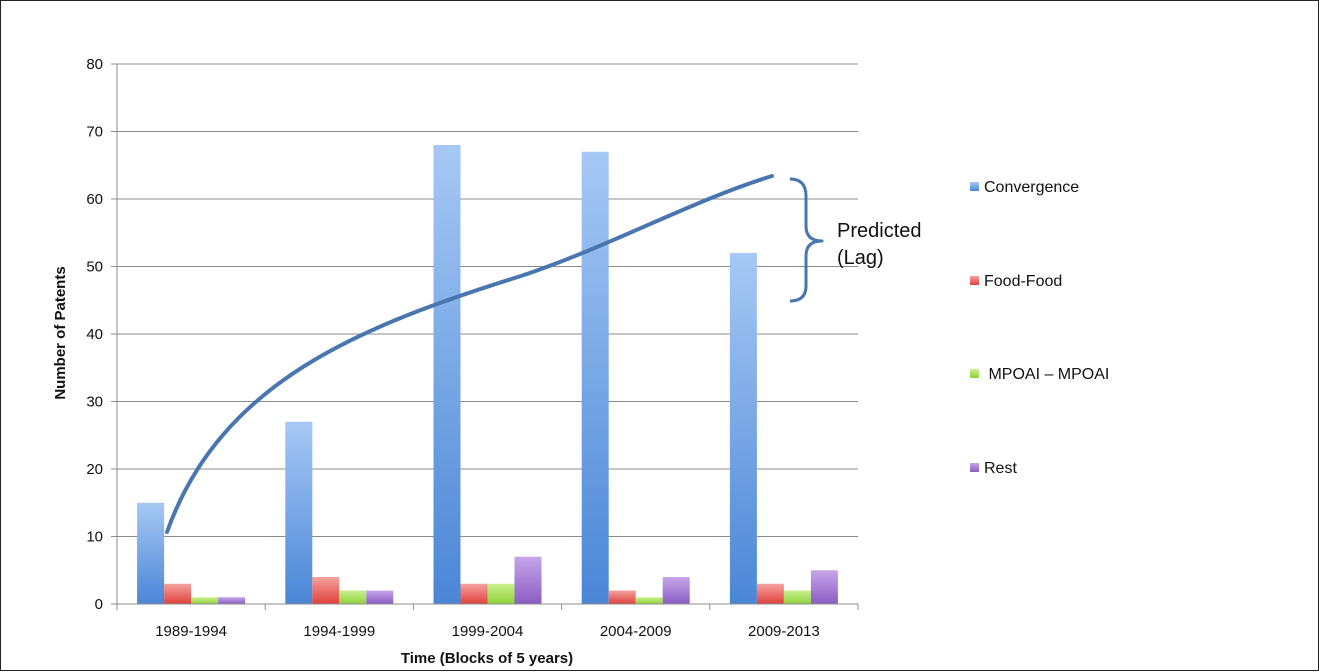 The width and height of the screenshot is (1319, 672). Describe the element at coordinates (636, 631) in the screenshot. I see `x-tick-label: 2004-2009` at that location.